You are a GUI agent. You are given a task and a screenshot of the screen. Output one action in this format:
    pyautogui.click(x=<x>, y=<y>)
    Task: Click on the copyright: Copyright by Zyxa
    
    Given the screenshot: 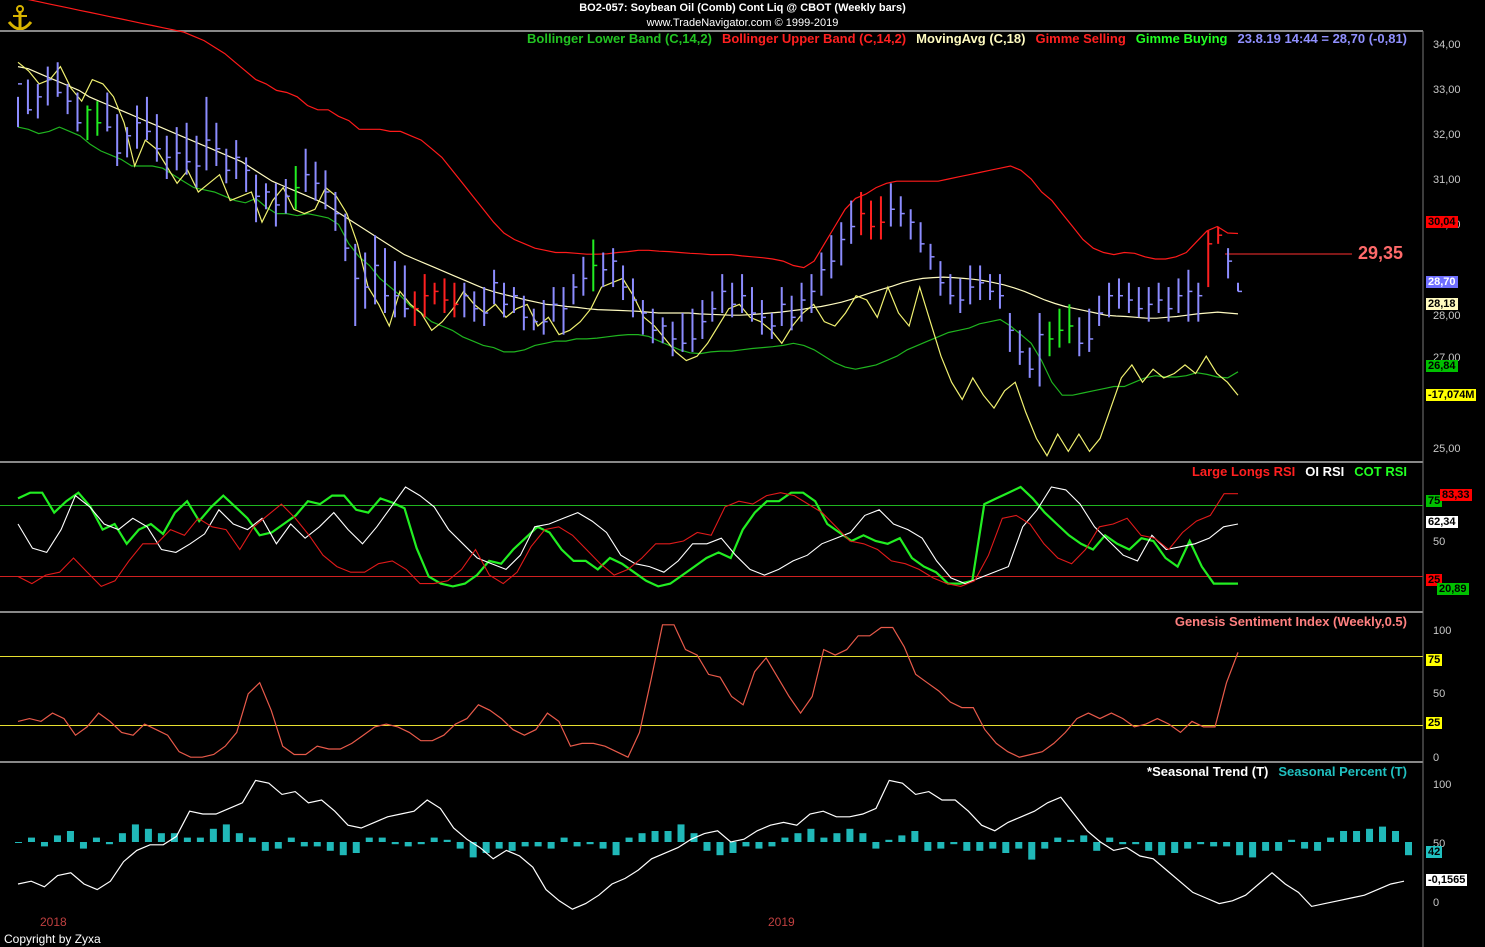 What is the action you would take?
    pyautogui.click(x=52, y=939)
    